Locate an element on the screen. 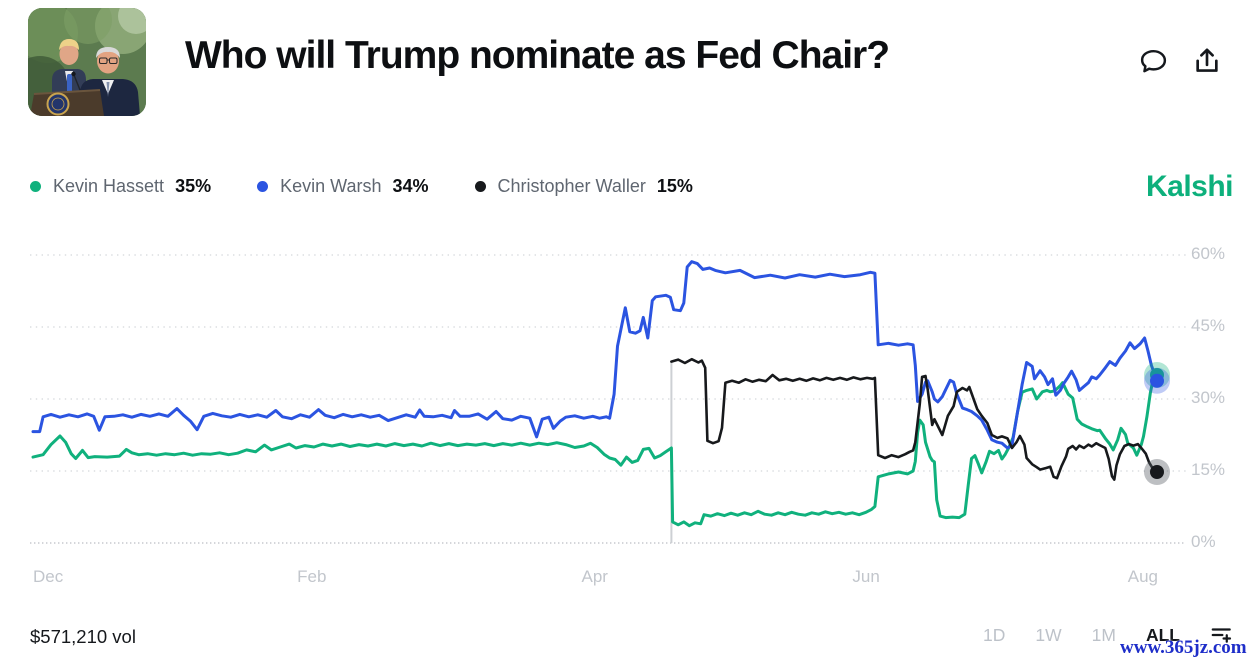  header-actions is located at coordinates (1180, 61).